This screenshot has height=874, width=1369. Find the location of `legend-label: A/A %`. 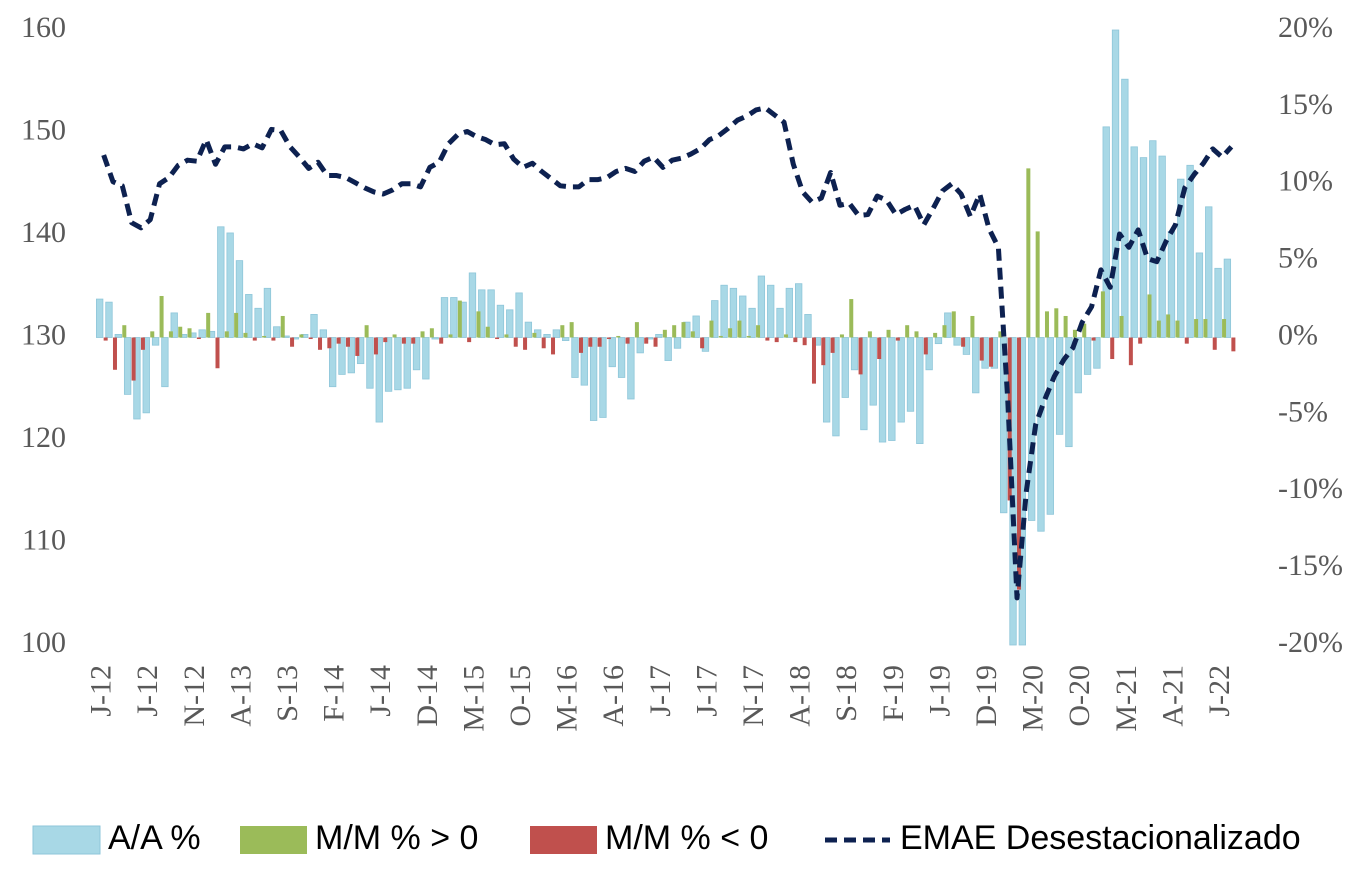

legend-label: A/A % is located at coordinates (154, 838).